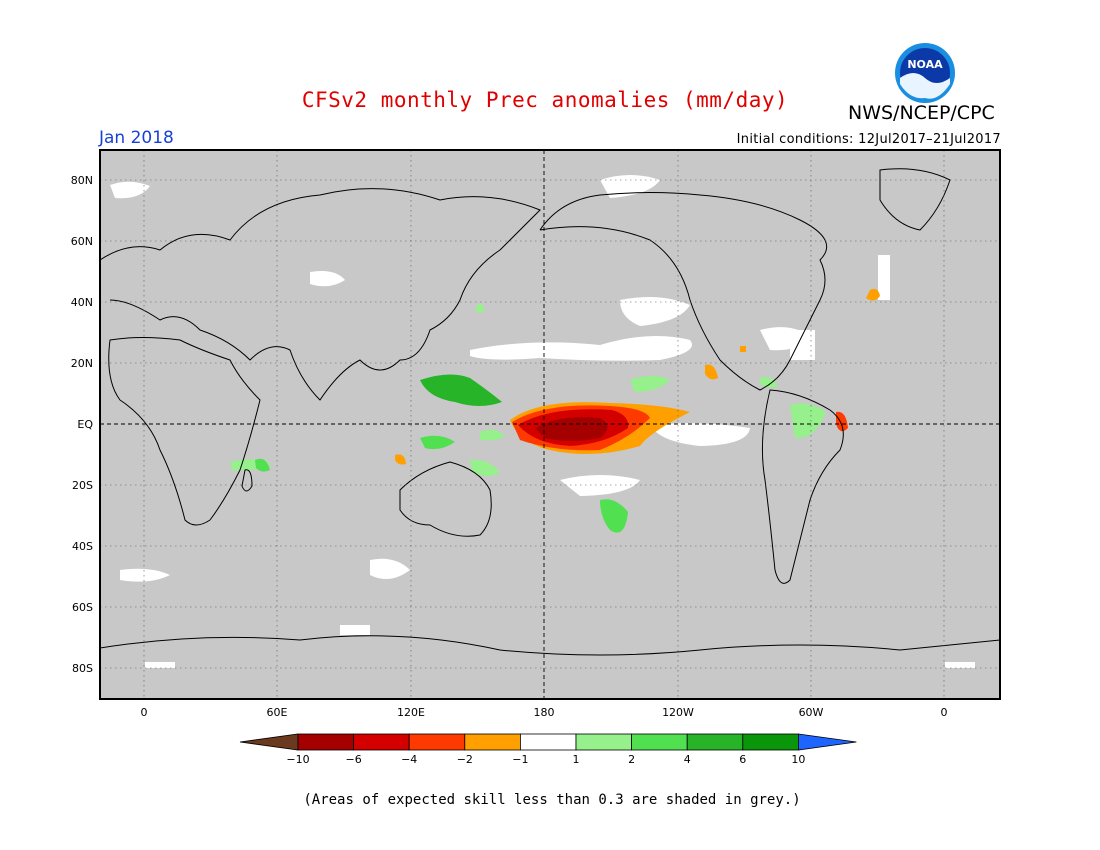  Describe the element at coordinates (811, 712) in the screenshot. I see `lon-label: 60W` at that location.